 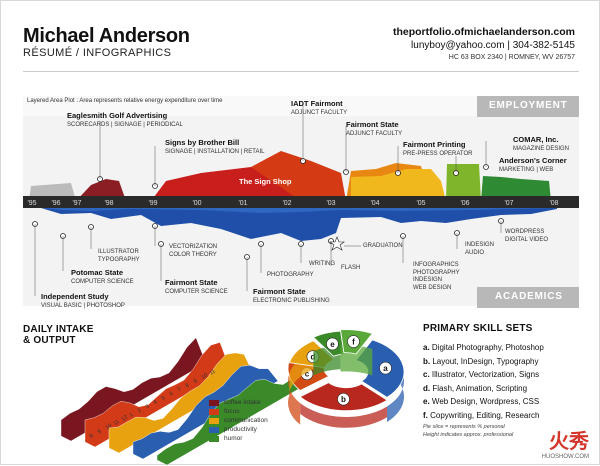 I want to click on hour-label: 3, so click(x=148, y=407).